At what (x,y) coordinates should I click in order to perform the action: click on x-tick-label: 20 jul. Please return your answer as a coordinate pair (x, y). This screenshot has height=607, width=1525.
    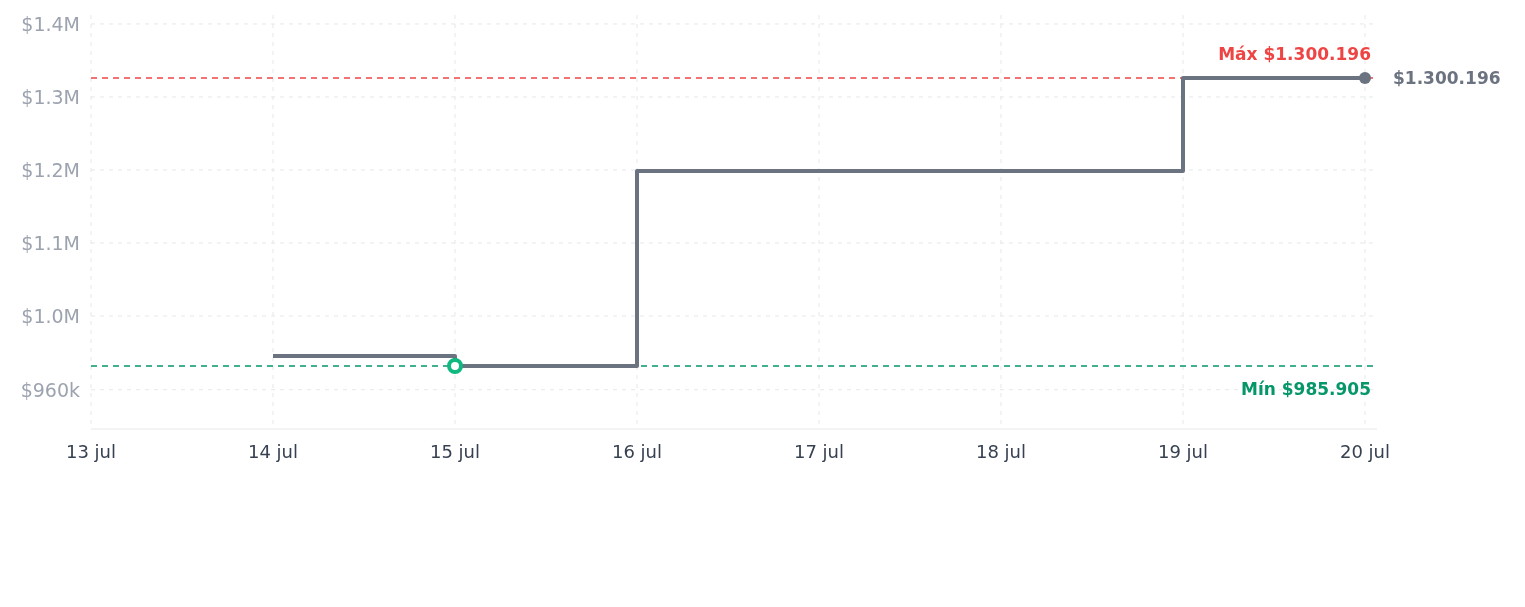
    Looking at the image, I should click on (1365, 451).